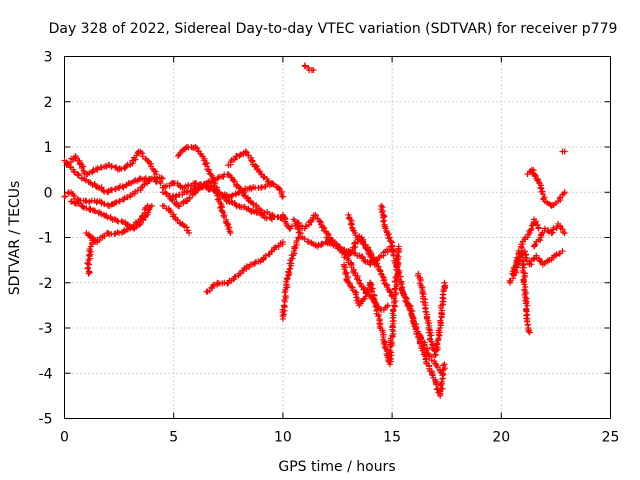  I want to click on series-t16, so click(290, 278).